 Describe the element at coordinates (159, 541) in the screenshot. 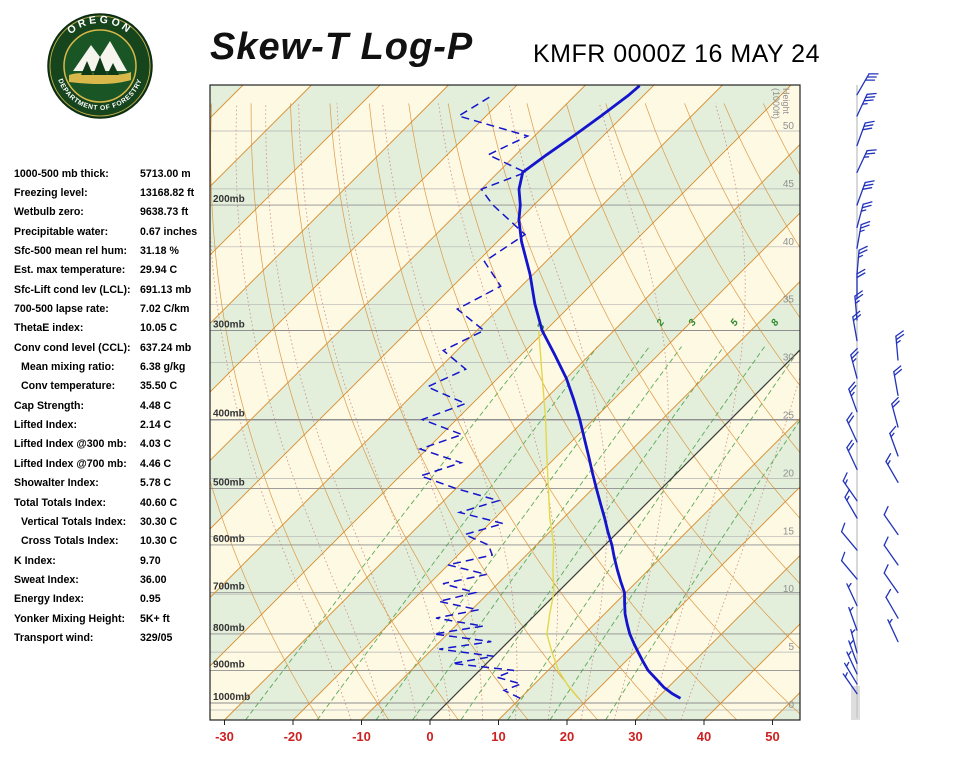

I see `index-value: 10.30 C` at that location.